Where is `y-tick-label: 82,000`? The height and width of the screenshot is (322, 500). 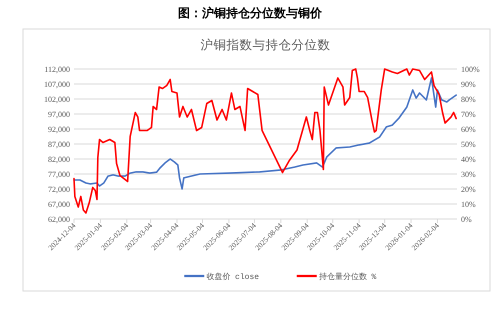 y-tick-label: 82,000 is located at coordinates (59, 159).